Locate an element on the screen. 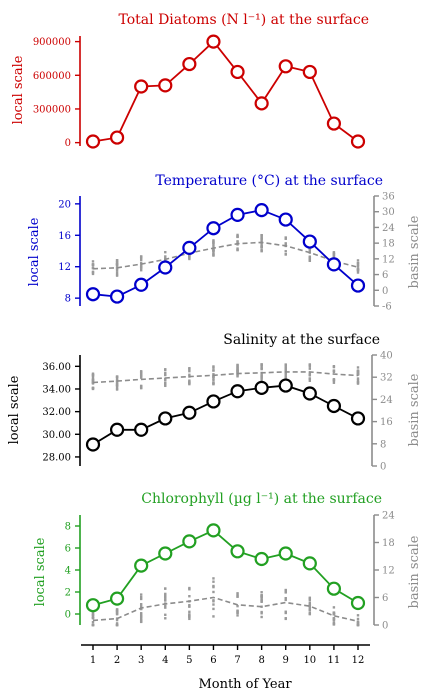 The width and height of the screenshot is (432, 700). right-tick-label-salinity: 8 is located at coordinates (383, 444).